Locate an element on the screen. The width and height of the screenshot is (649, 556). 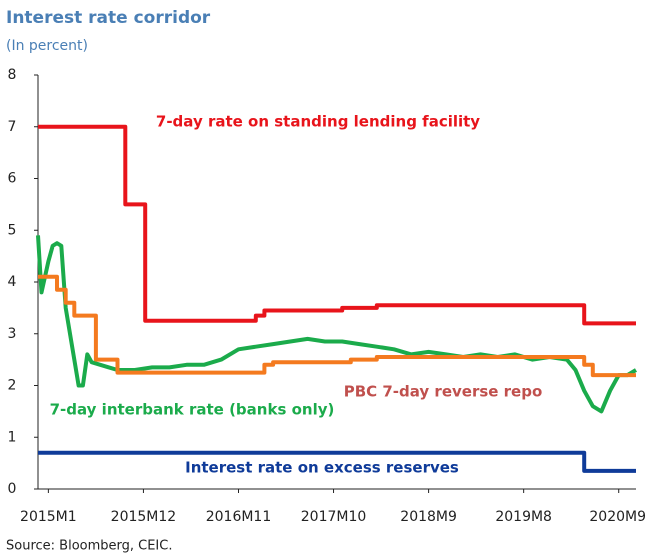
x-tick-label: 2015M12 is located at coordinates (144, 517).